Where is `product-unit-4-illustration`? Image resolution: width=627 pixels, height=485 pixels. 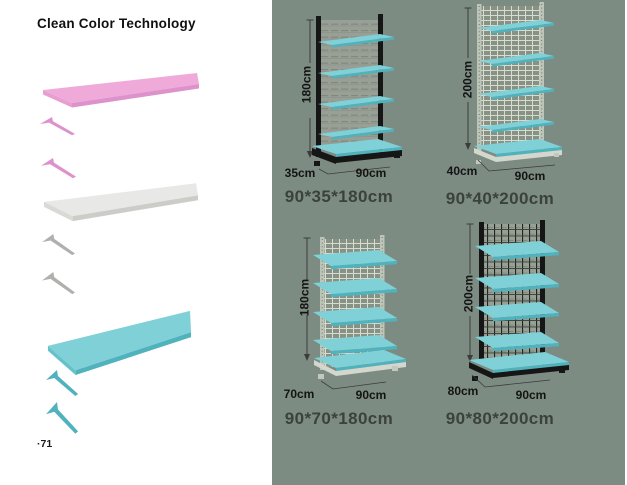
product-unit-4-illustration is located at coordinates (517, 304).